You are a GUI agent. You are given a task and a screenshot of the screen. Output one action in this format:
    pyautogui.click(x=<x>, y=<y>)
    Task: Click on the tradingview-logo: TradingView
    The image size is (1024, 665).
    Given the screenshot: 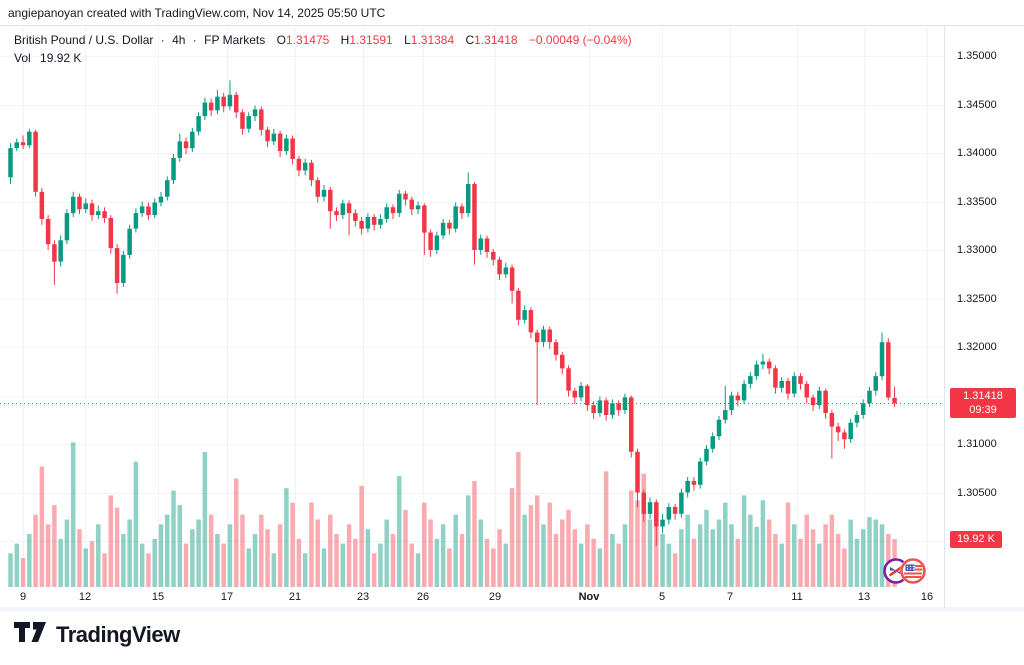 What is the action you would take?
    pyautogui.click(x=97, y=634)
    